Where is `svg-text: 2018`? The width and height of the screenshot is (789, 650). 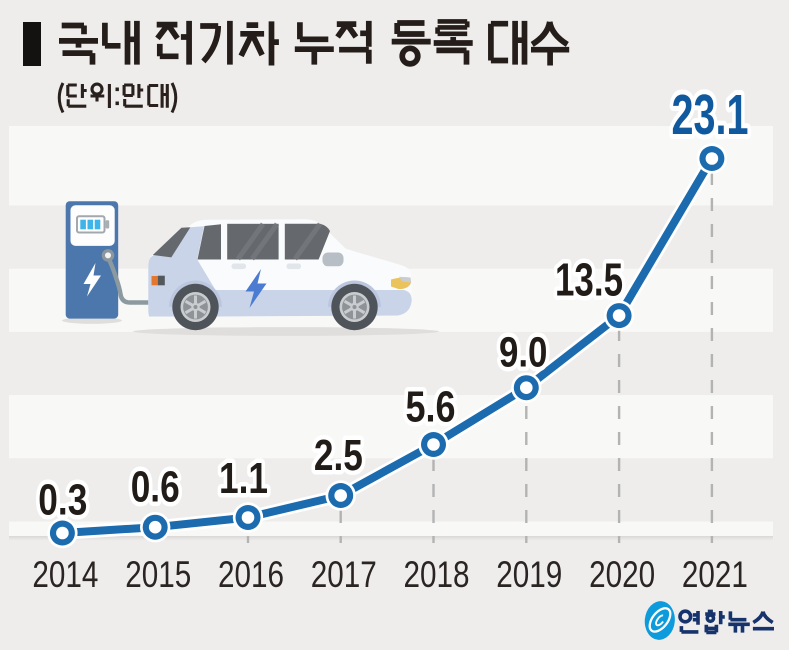
svg-text: 2018 is located at coordinates (437, 574).